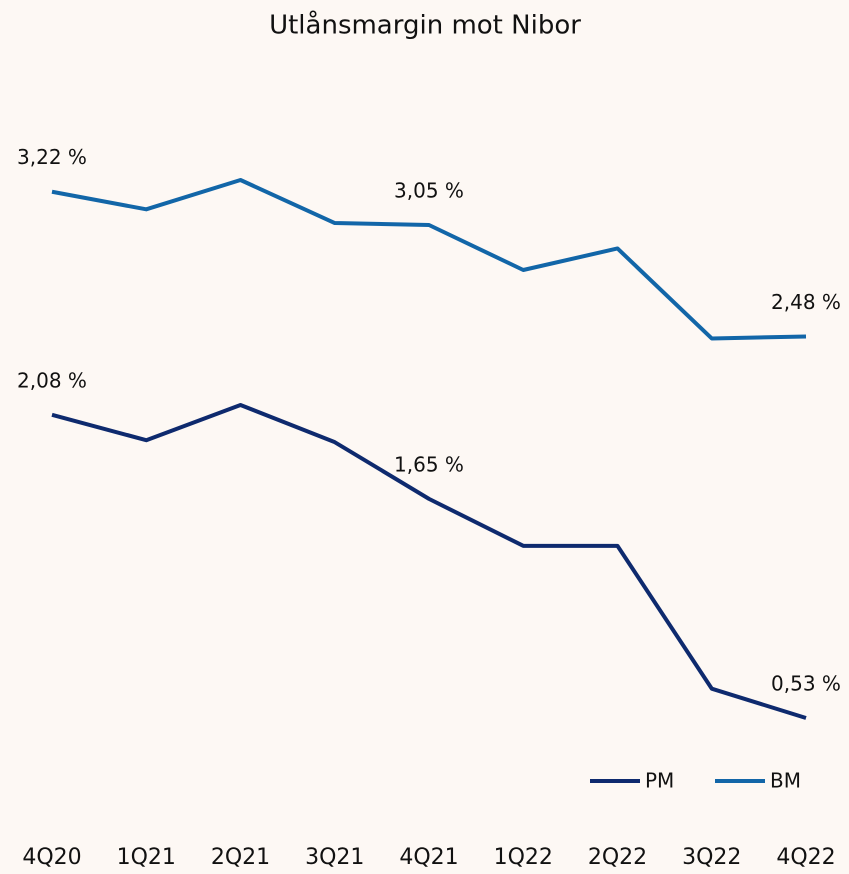  Describe the element at coordinates (429, 190) in the screenshot. I see `data-label: 3,05 %` at that location.